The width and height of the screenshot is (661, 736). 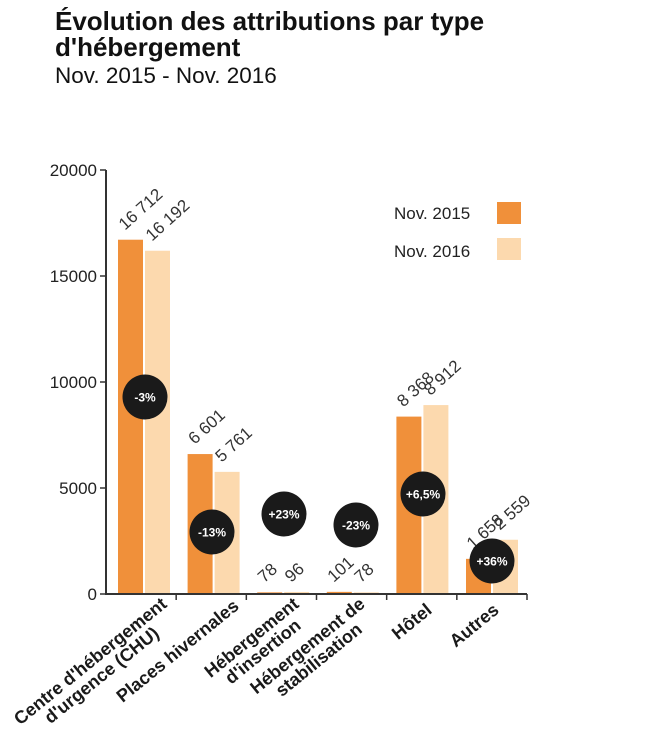 I want to click on data-label-nov-2016: 8 912, so click(x=442, y=377).